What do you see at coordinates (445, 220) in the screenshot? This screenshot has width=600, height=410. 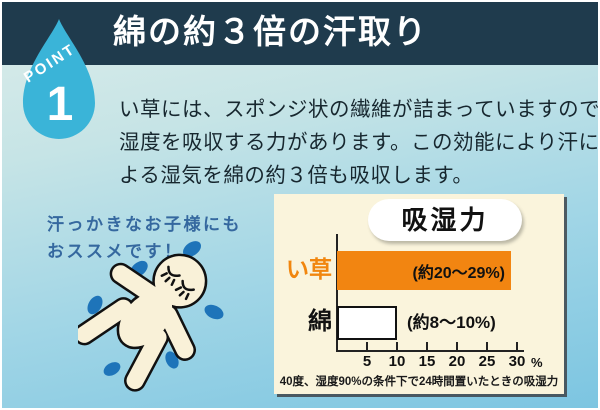 I see `chart-title-badge: 吸湿力` at bounding box center [445, 220].